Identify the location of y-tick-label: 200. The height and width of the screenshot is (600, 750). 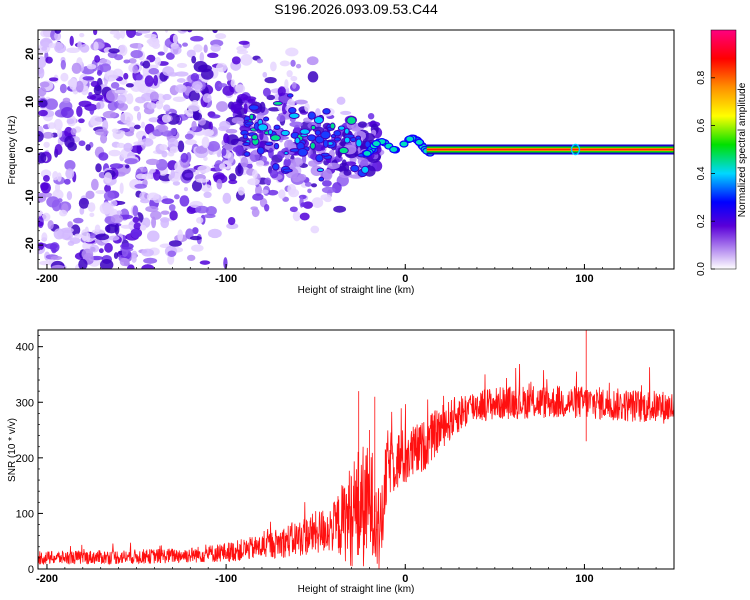
(25, 459).